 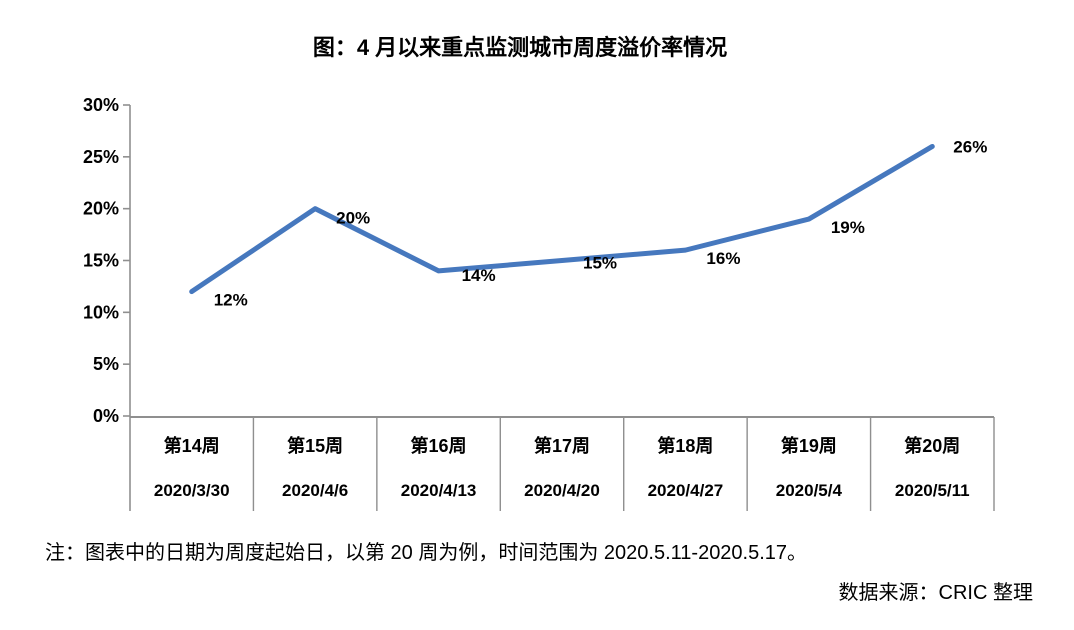 I want to click on y-tick-label: 5%, so click(x=106, y=364).